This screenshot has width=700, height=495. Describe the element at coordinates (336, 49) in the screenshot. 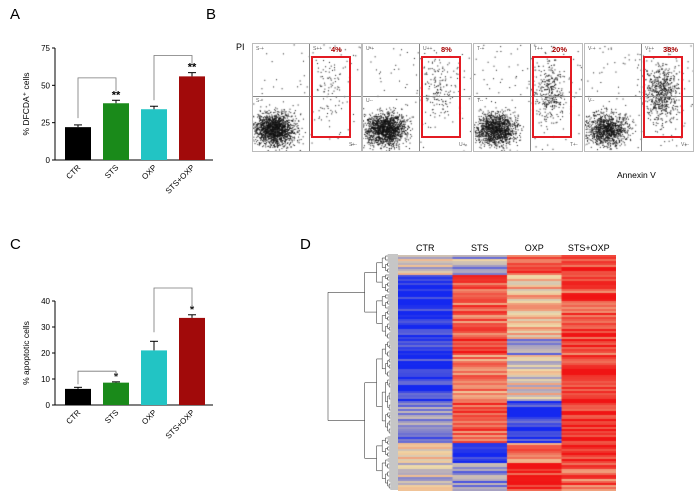

I see `gate-percent: 4%` at that location.